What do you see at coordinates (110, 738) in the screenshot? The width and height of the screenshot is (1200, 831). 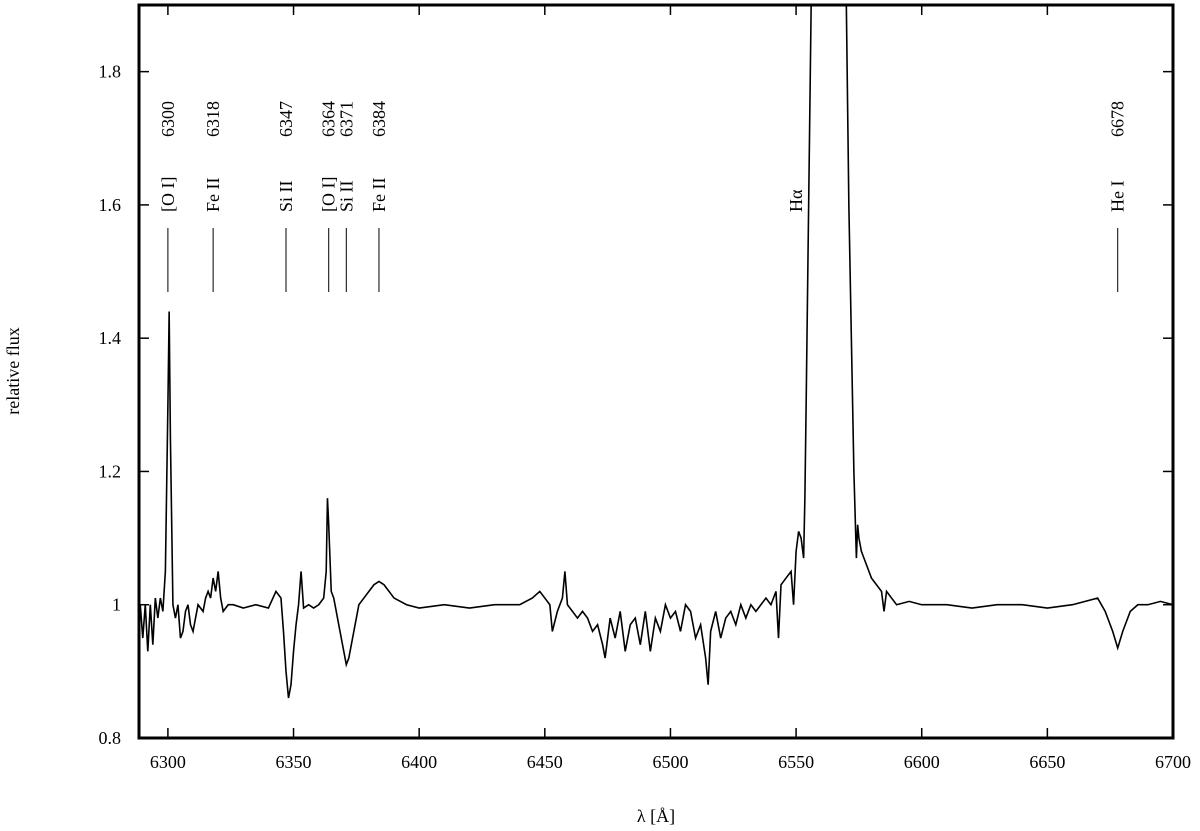 I see `y-tick-label: 0.8` at bounding box center [110, 738].